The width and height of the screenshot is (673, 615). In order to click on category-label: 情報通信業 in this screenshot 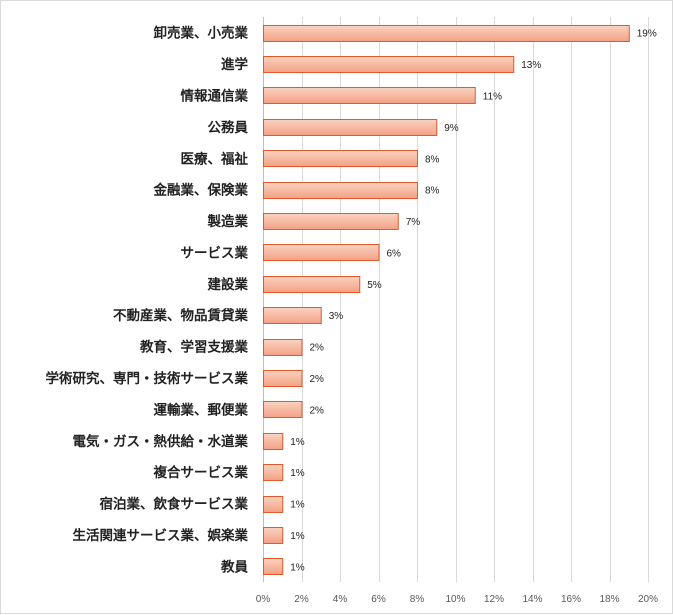, I will do `click(215, 95)`.